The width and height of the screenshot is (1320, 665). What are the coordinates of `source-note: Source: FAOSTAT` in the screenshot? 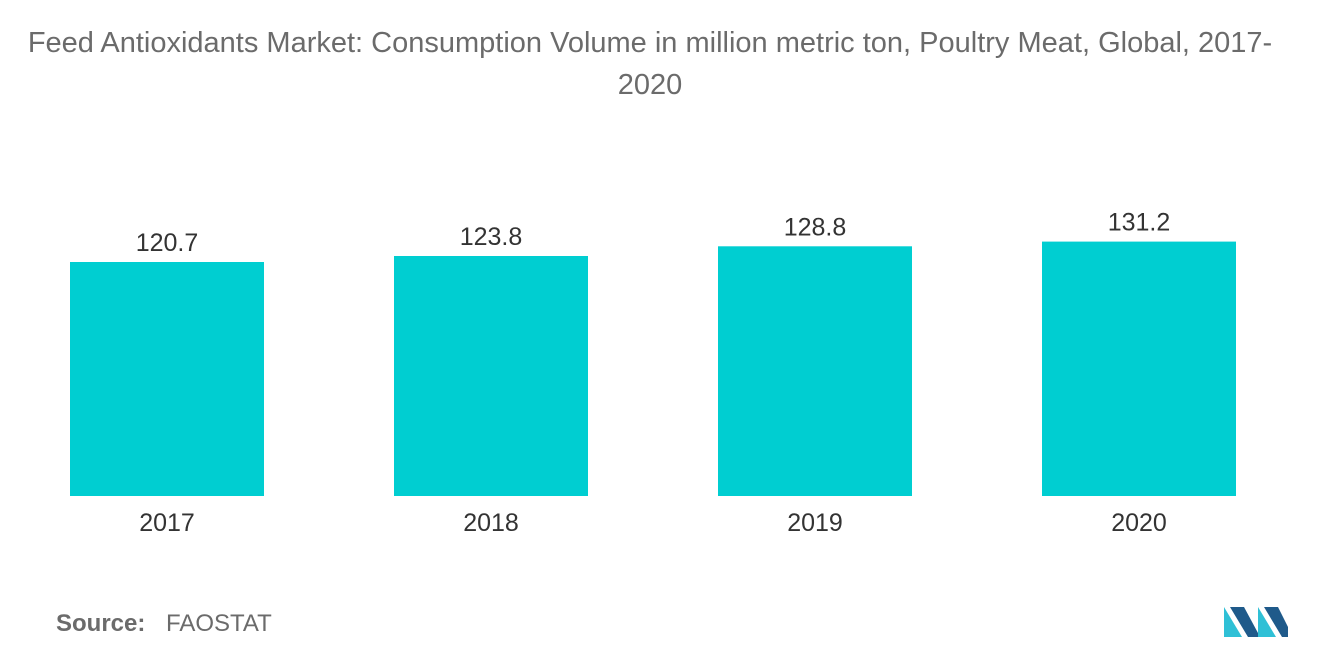 It's located at (164, 624).